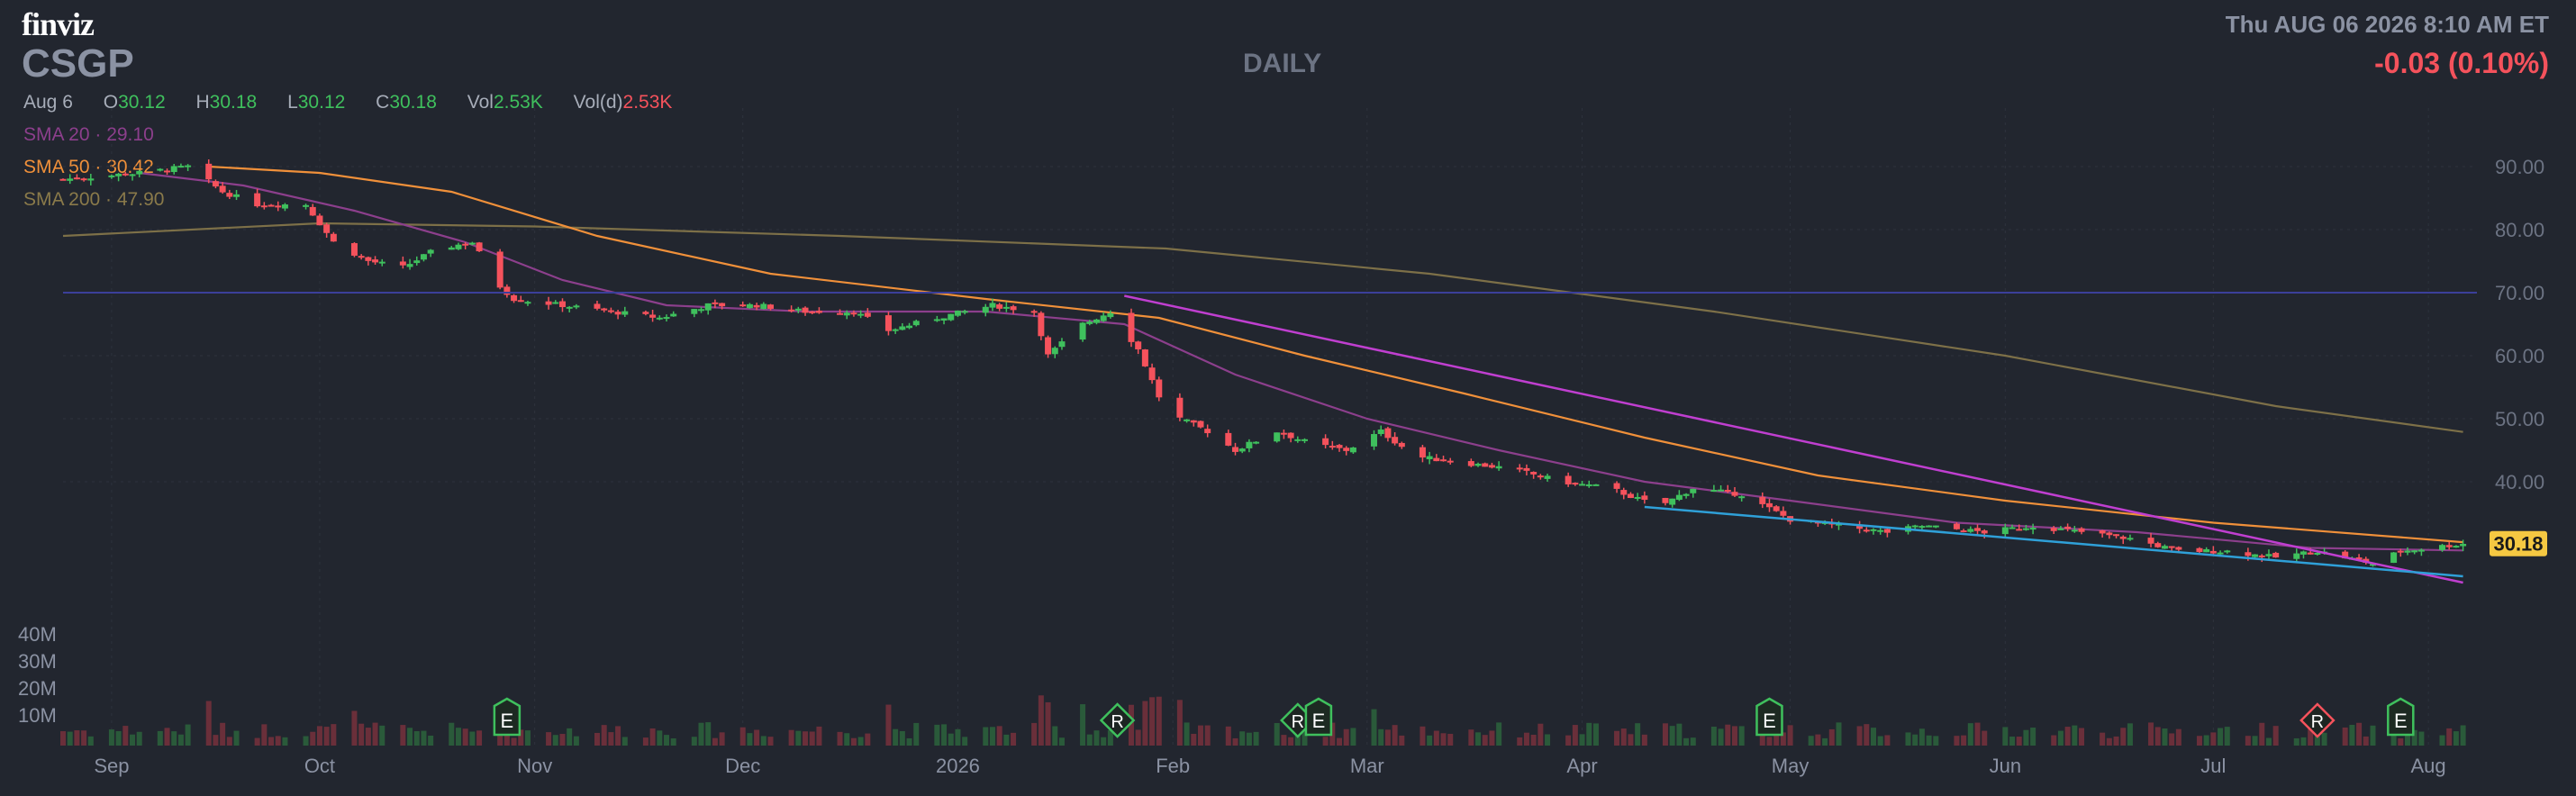 Image resolution: width=2576 pixels, height=796 pixels. Describe the element at coordinates (88, 134) in the screenshot. I see `sma20-legend: SMA 20 · 29.10` at that location.